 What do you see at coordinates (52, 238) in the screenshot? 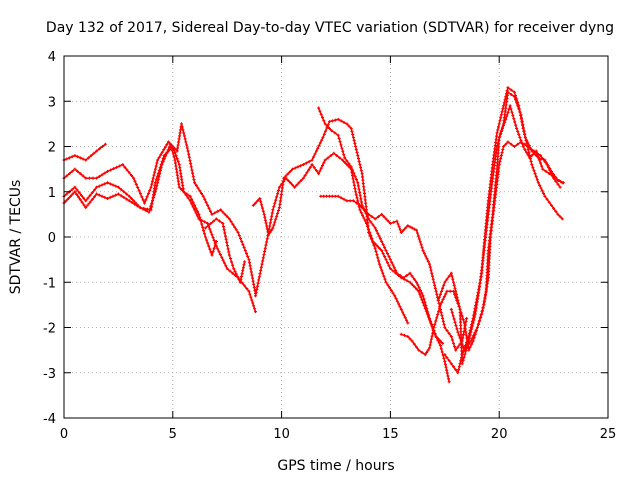
I see `y-tick-label: 0` at bounding box center [52, 238].